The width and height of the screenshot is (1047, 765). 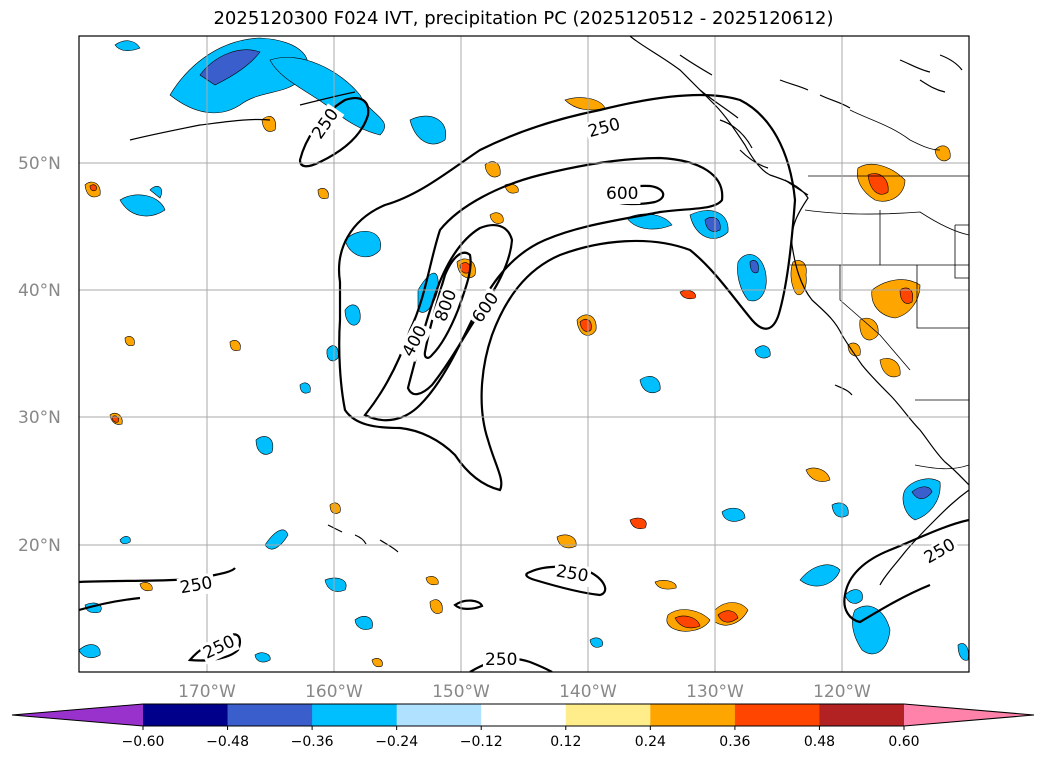 I want to click on lon-label: 120°W, so click(x=842, y=692).